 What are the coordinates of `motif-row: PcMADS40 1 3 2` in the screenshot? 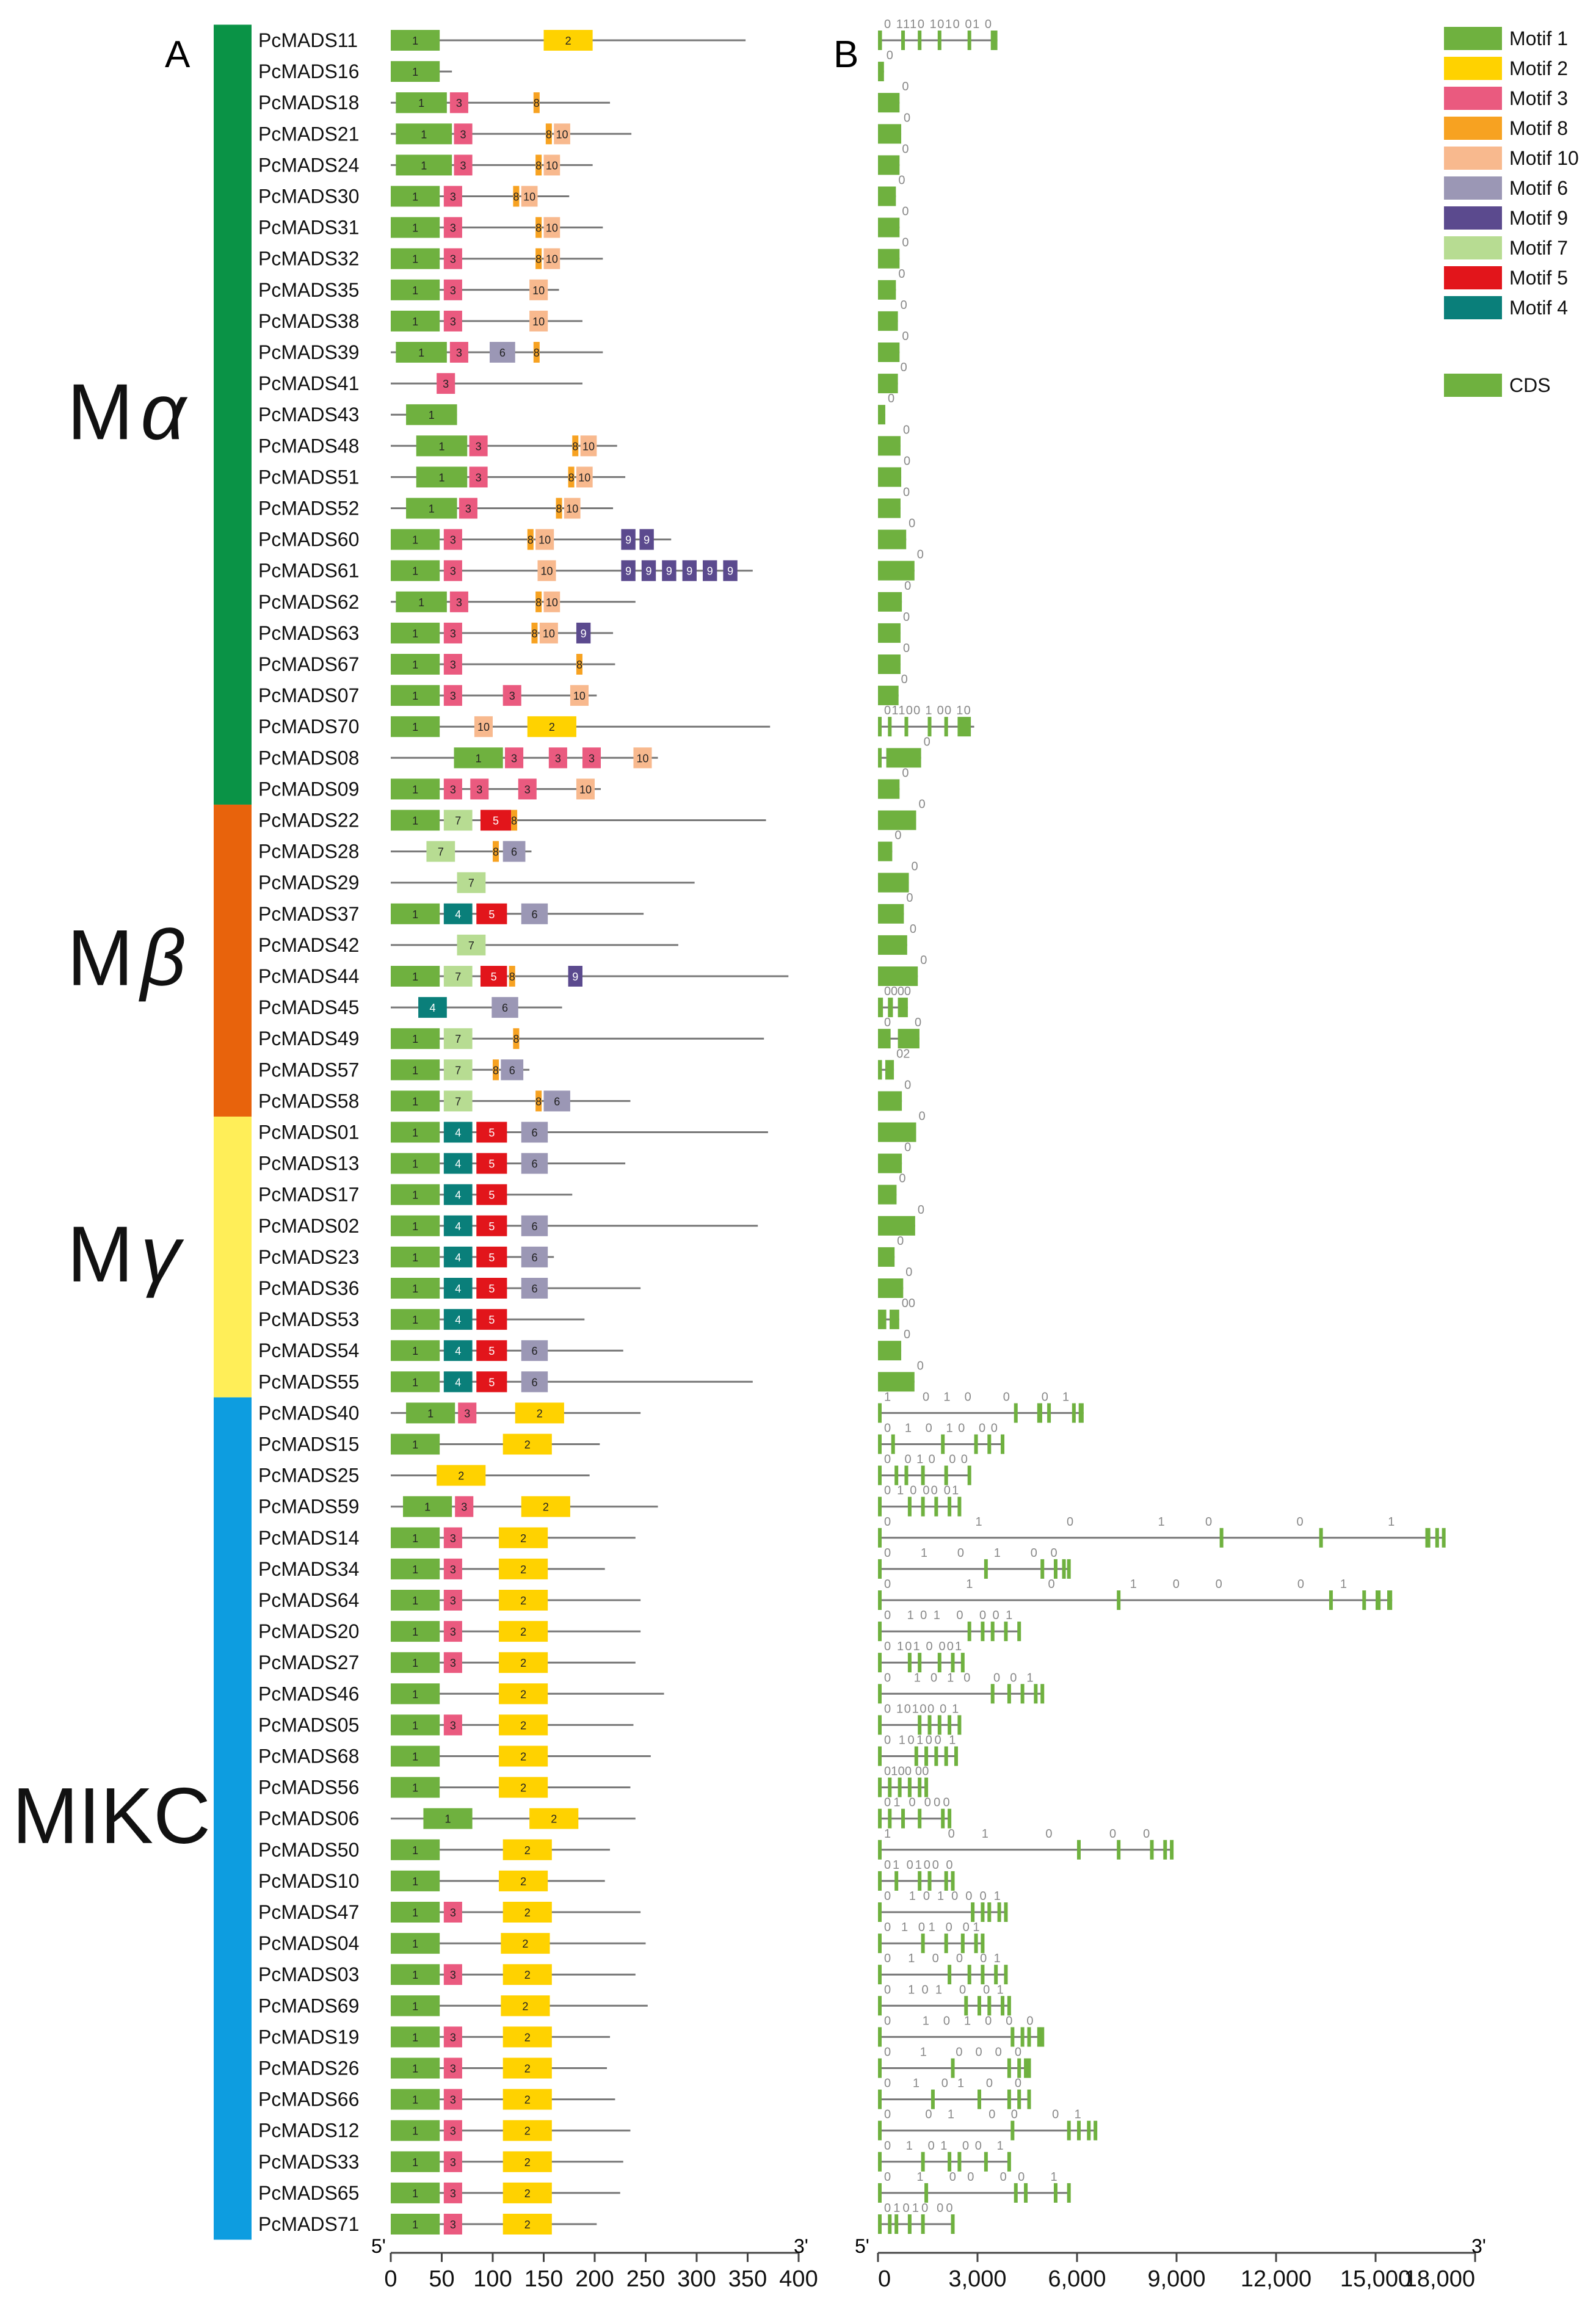 It's located at (449, 1413).